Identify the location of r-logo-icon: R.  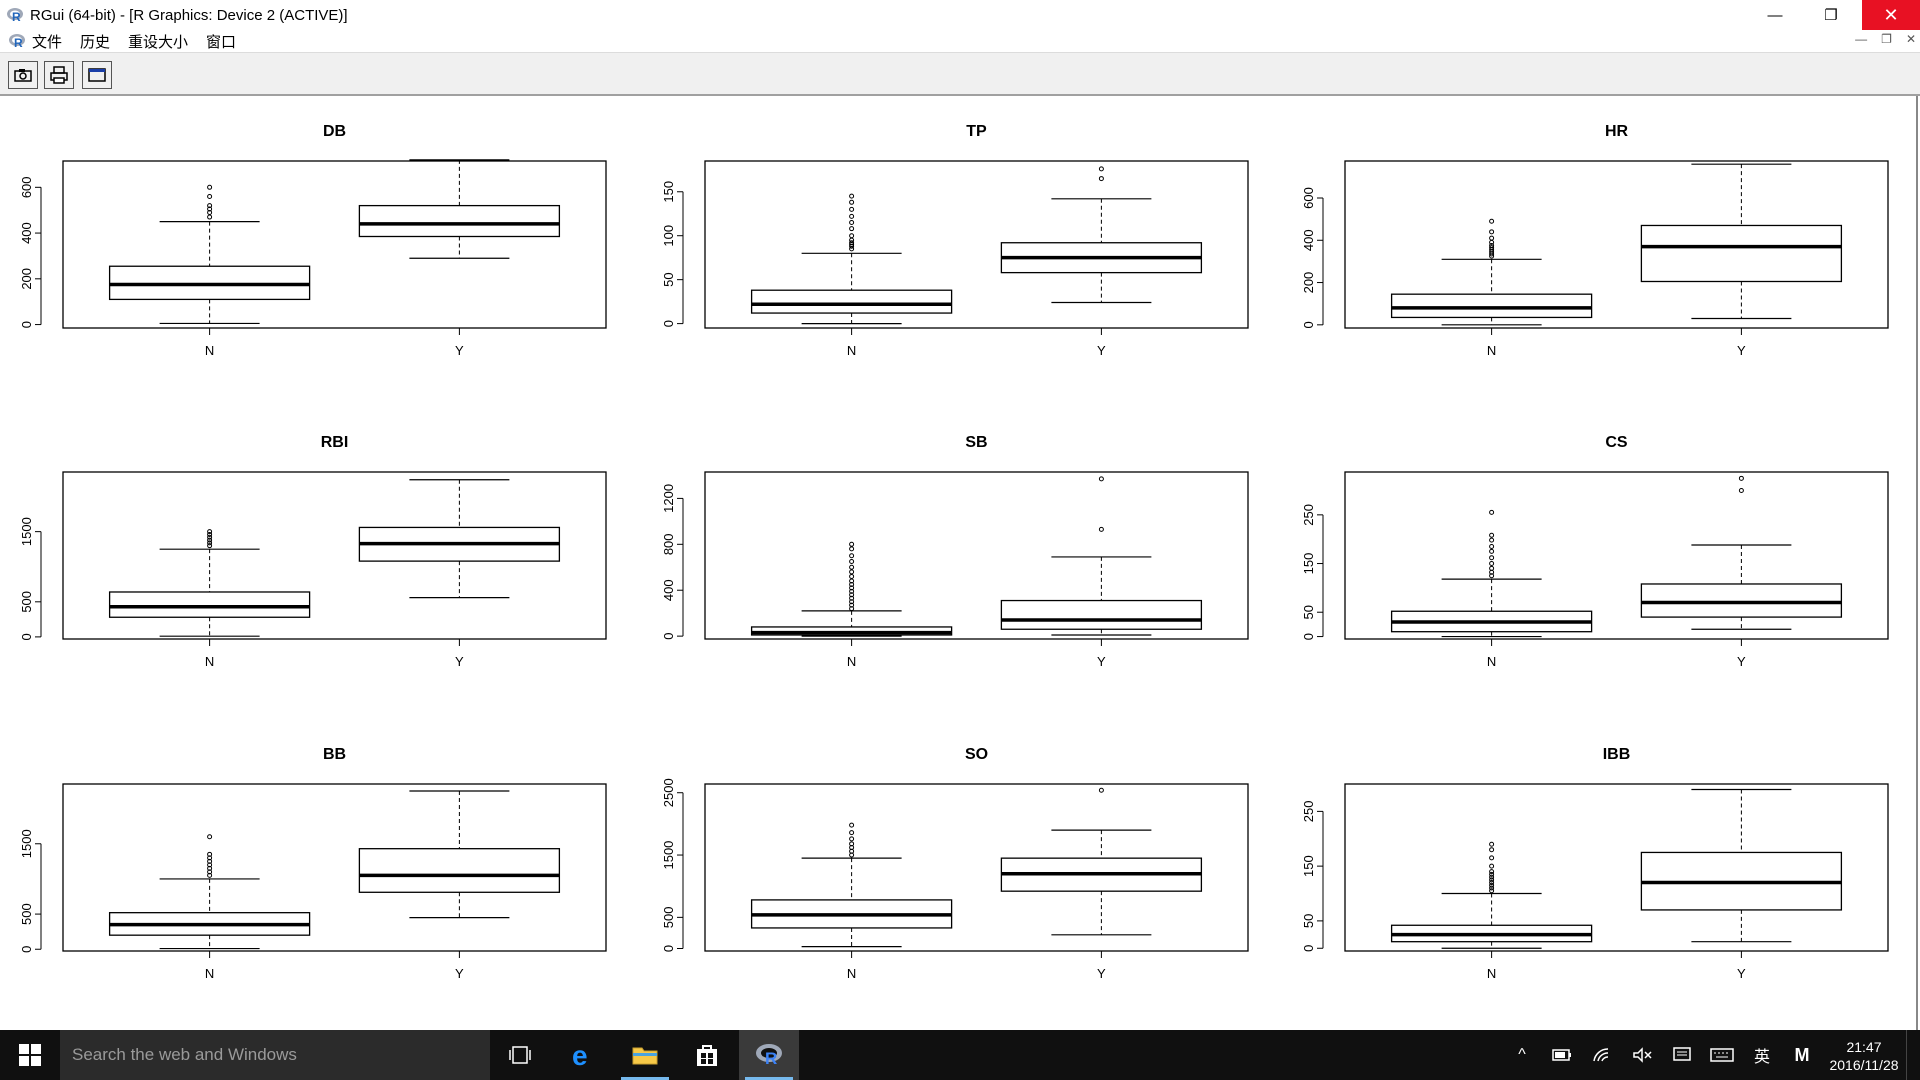
(15, 16).